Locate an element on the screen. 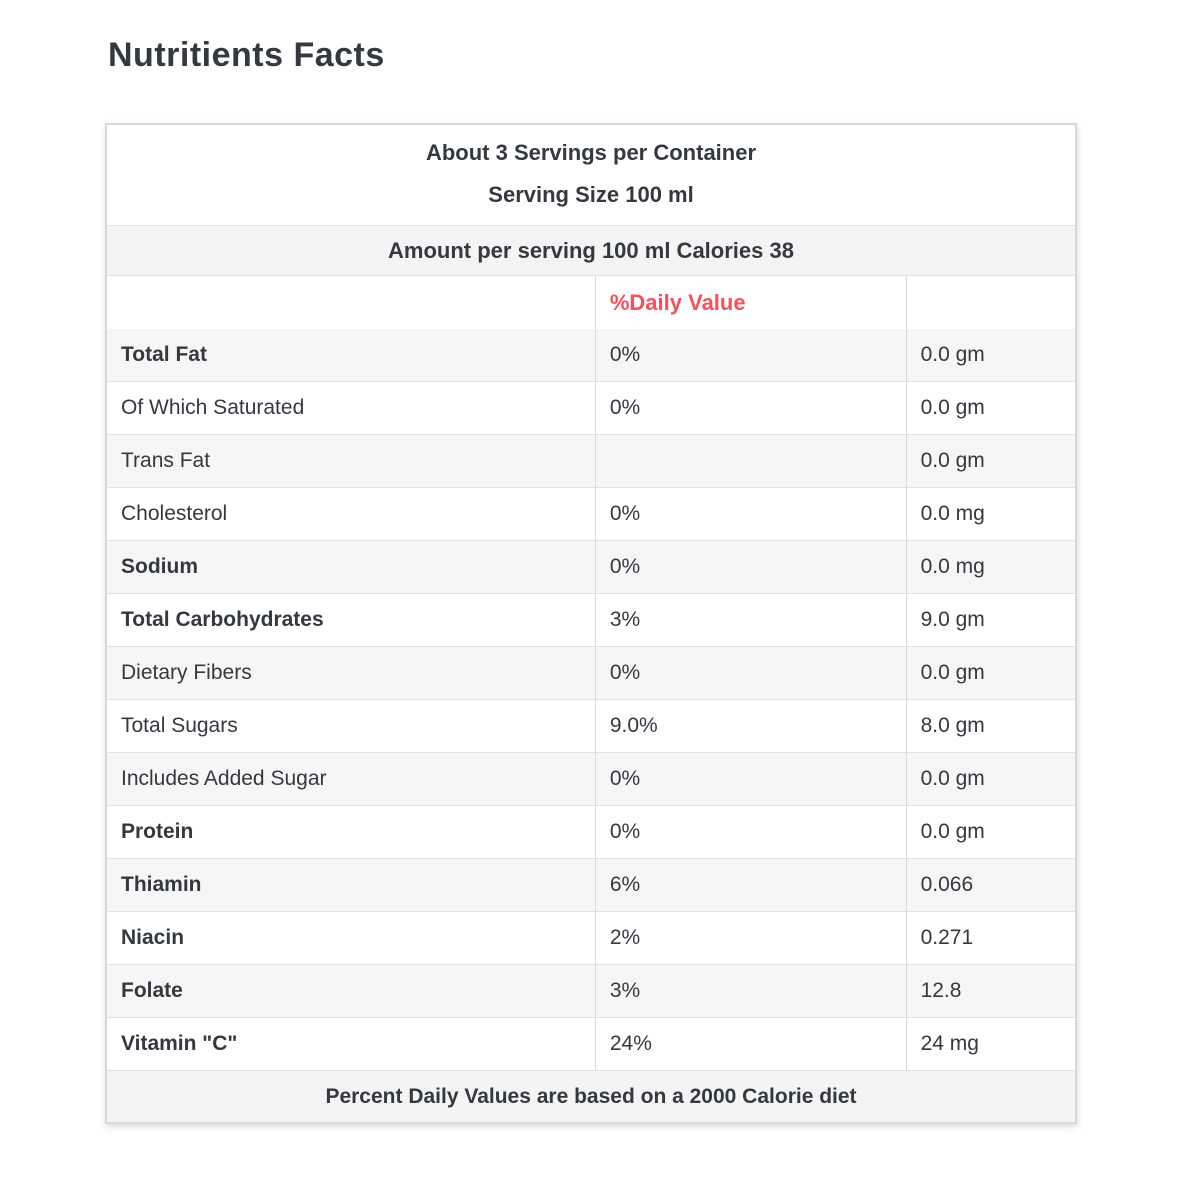  table-row: Sodium 0% 0.0 mg is located at coordinates (591, 566).